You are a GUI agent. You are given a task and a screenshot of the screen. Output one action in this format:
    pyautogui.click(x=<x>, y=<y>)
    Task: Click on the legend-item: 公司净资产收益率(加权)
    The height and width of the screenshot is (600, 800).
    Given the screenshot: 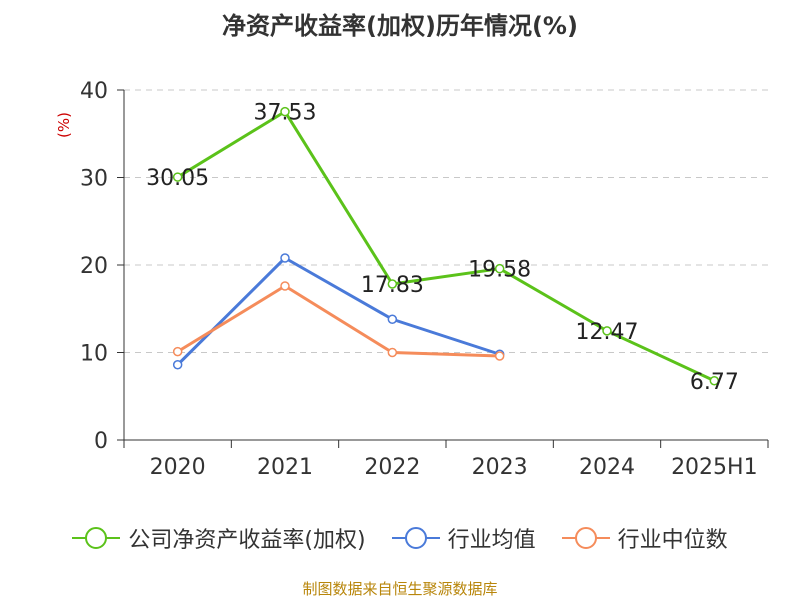 What is the action you would take?
    pyautogui.click(x=219, y=538)
    